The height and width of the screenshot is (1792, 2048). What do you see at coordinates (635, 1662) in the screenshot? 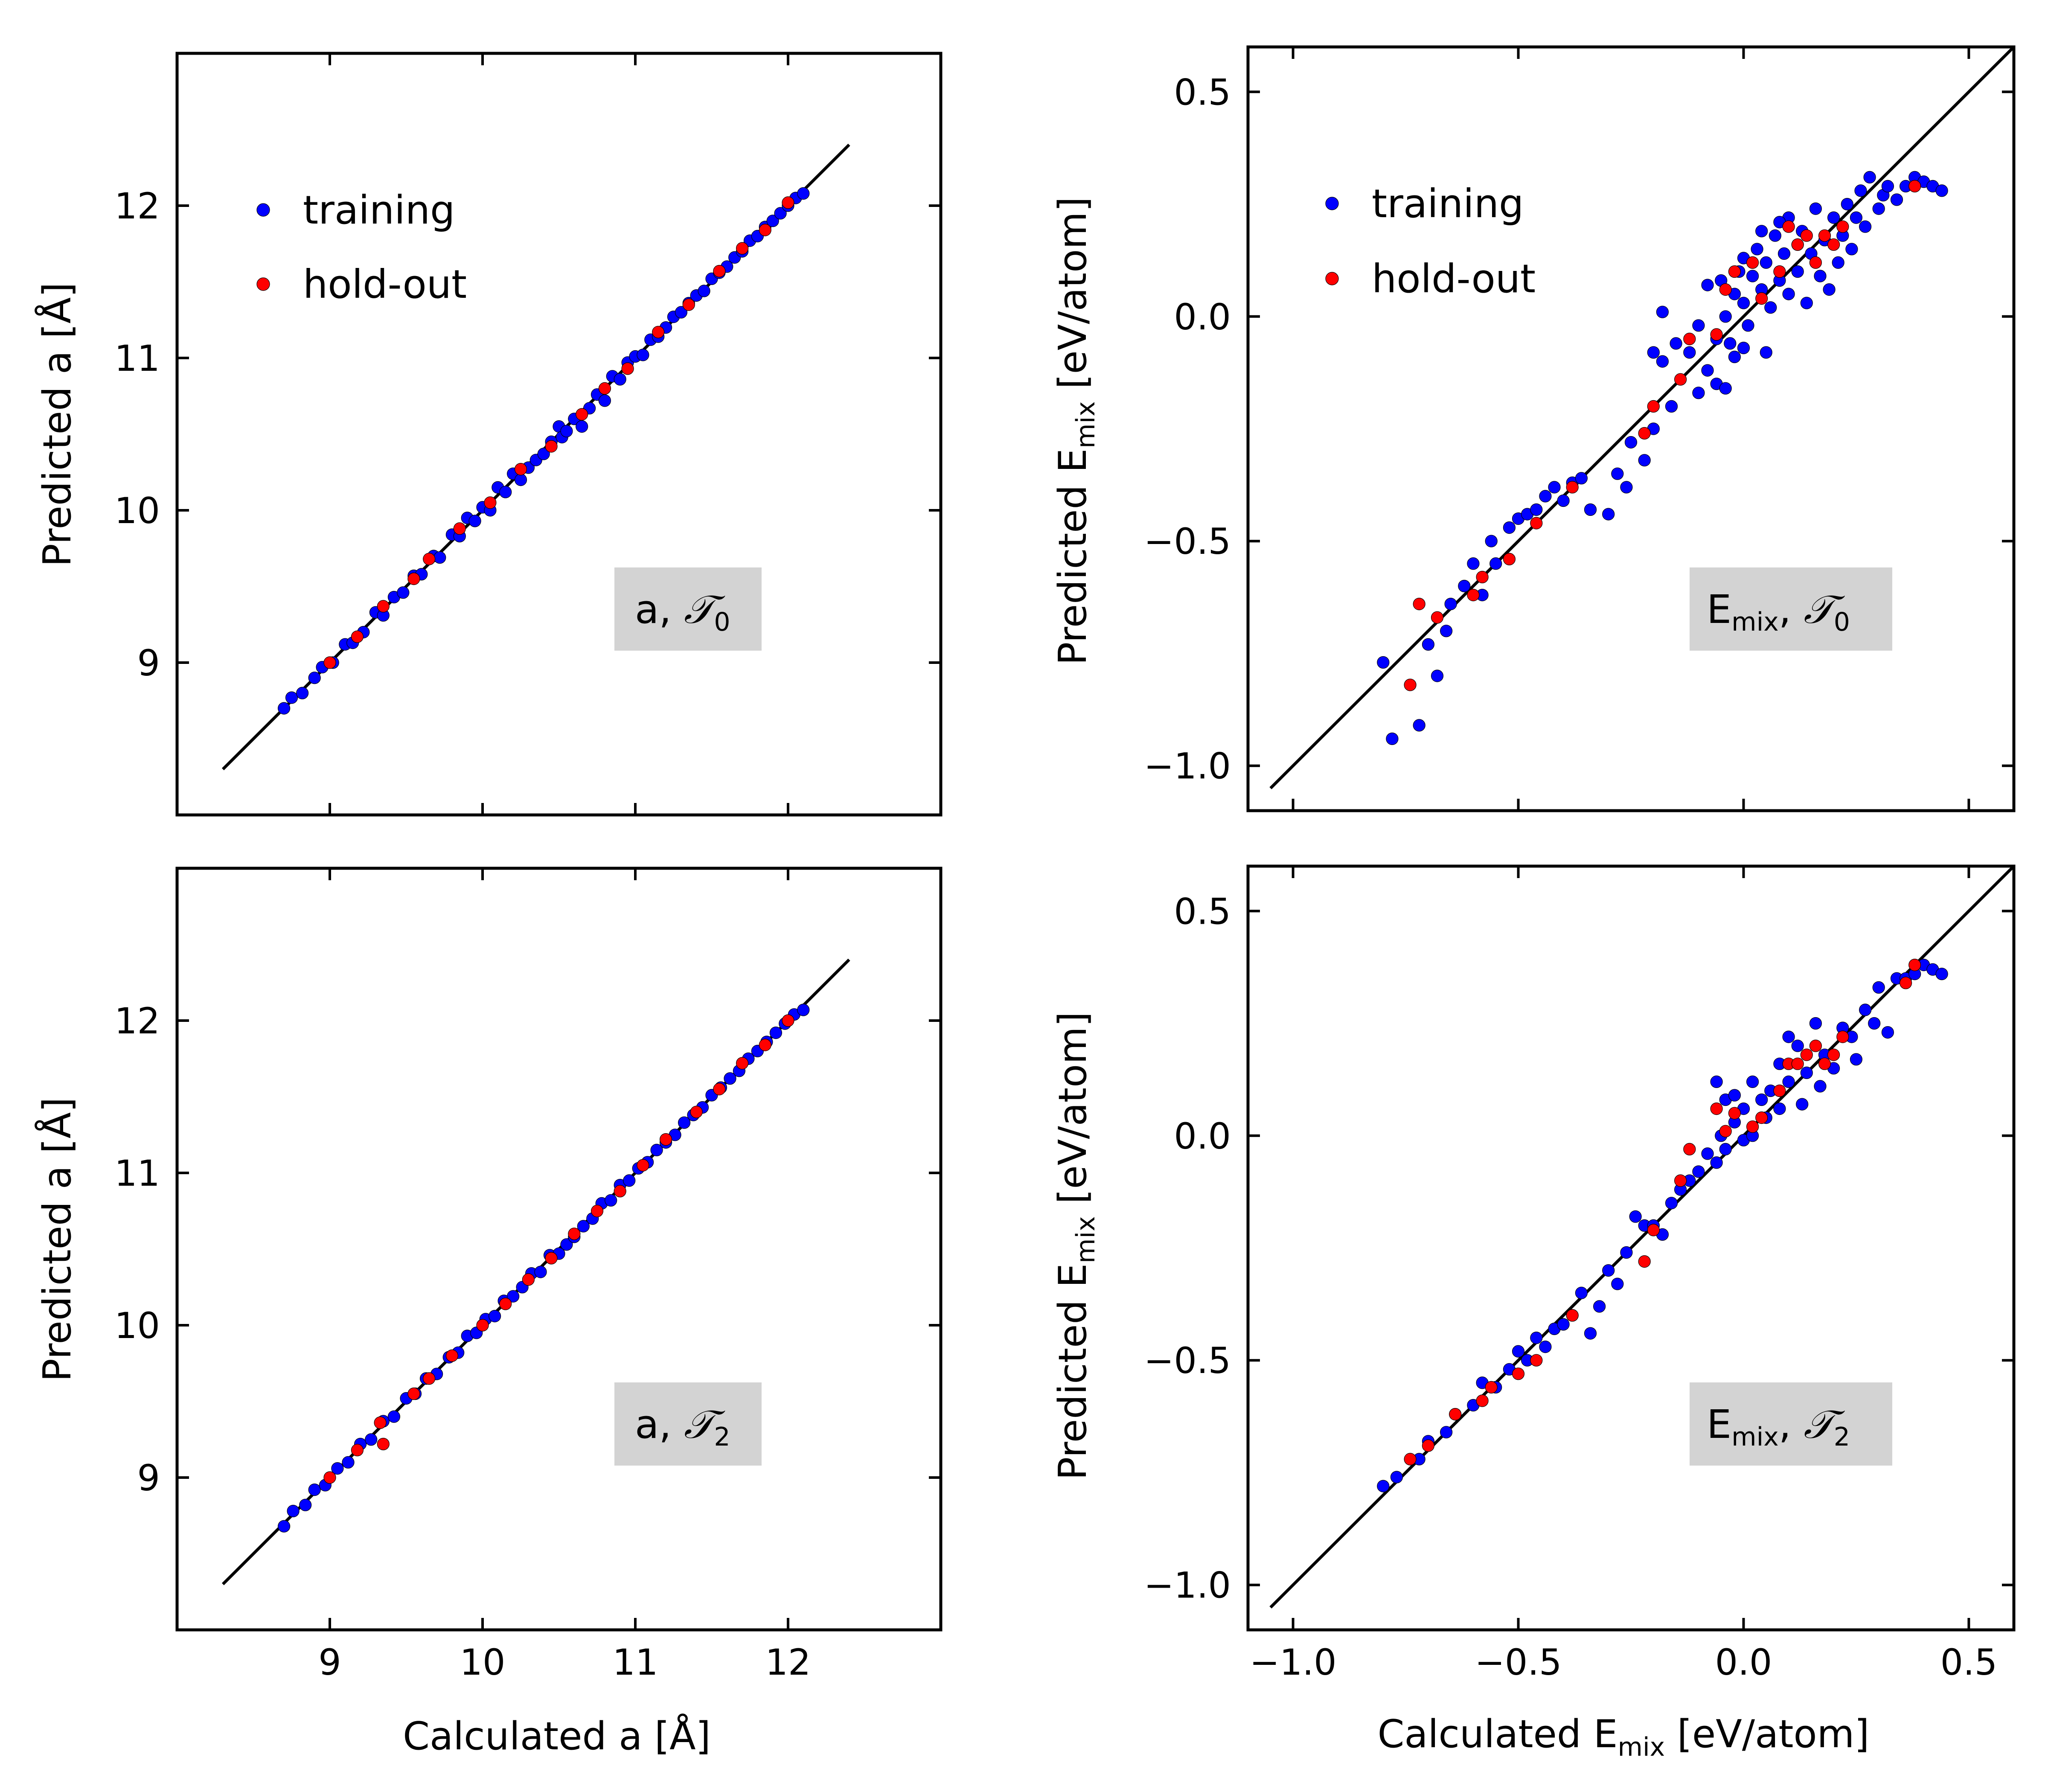
I see `a_t2-xtick-label: 11` at bounding box center [635, 1662].